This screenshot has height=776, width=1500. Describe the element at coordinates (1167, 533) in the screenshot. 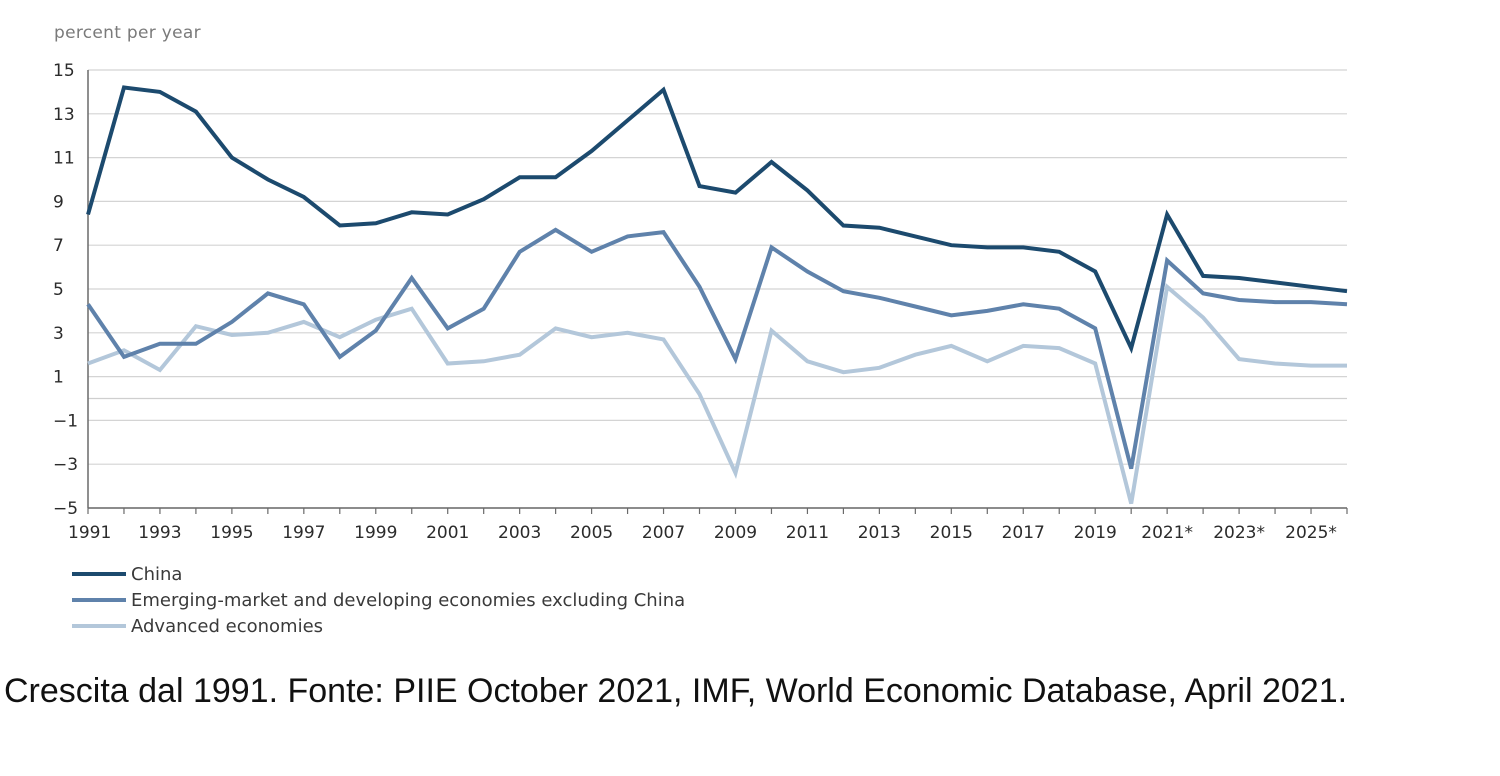

I see `x-tick-label: 2021*` at that location.